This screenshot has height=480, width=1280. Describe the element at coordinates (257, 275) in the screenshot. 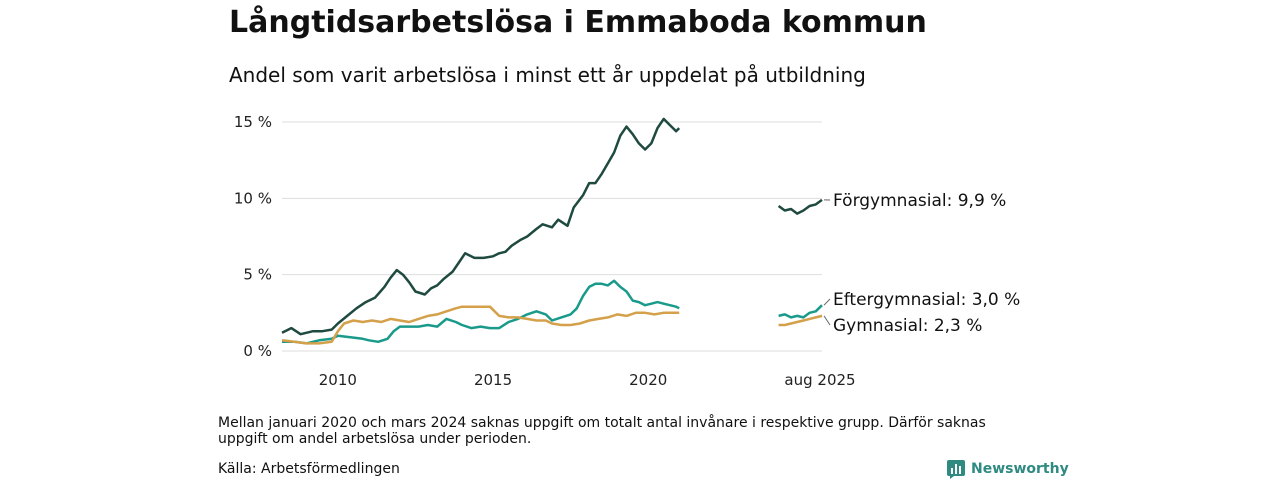

I see `y-tick-label: 5 %` at that location.